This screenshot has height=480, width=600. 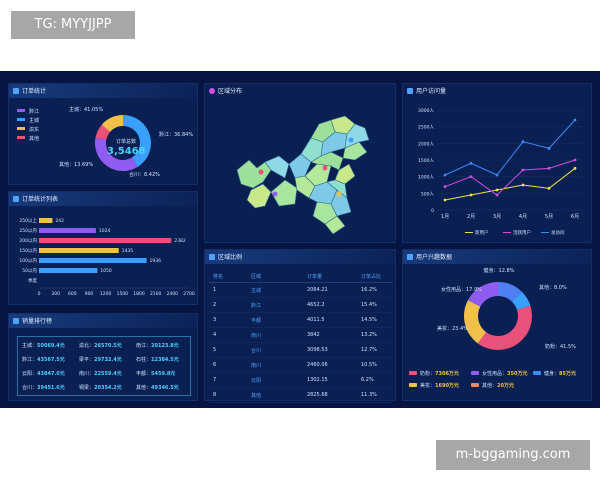 What do you see at coordinates (301, 290) in the screenshot?
I see `table-row: 1 主城 2064.21 16.2%` at bounding box center [301, 290].